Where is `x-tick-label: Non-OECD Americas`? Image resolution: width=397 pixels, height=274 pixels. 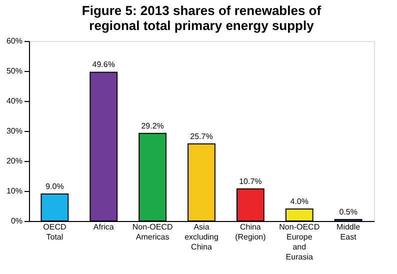 x-tick-label: Non-OECD Americas is located at coordinates (153, 232).